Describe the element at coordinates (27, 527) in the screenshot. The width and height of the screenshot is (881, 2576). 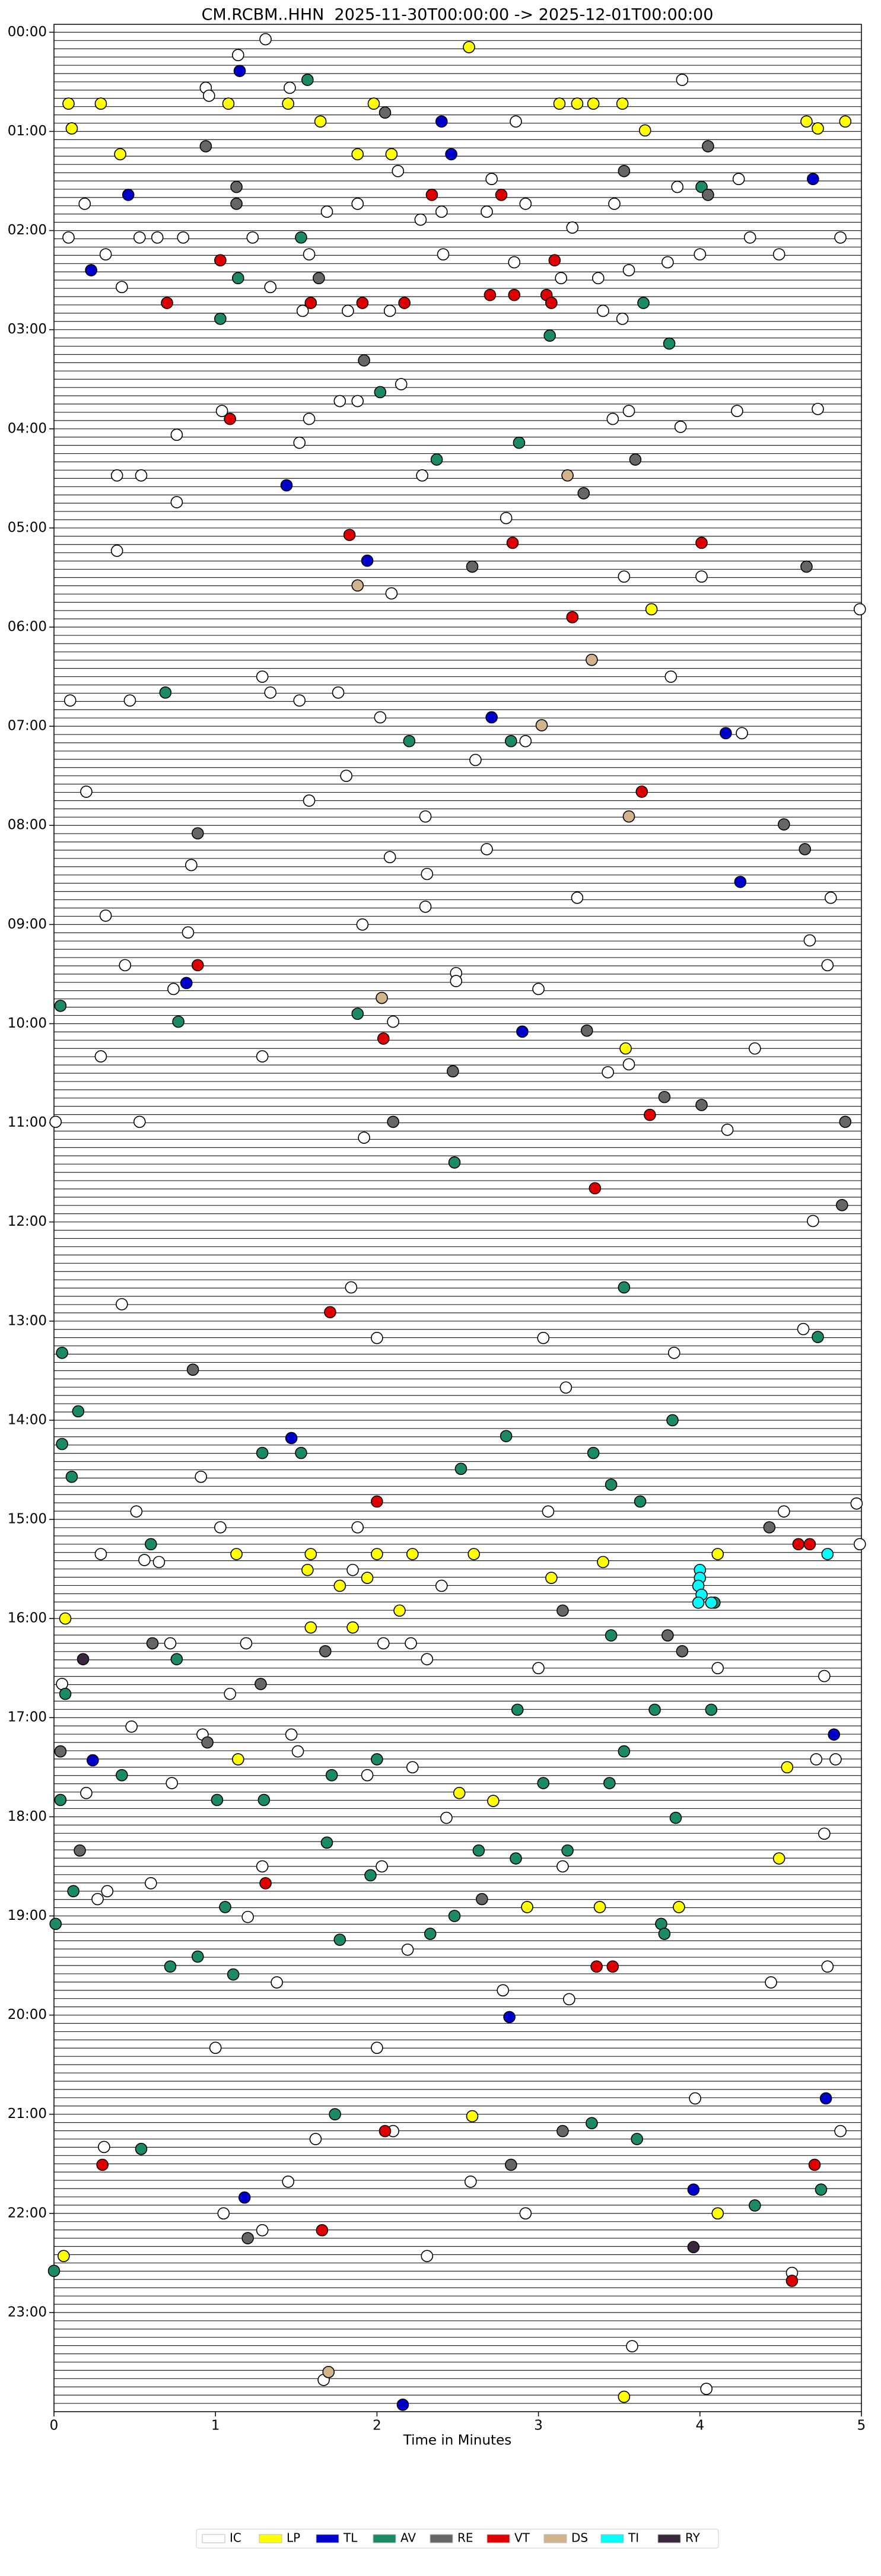
I see `y-tick-label: 05:00` at that location.